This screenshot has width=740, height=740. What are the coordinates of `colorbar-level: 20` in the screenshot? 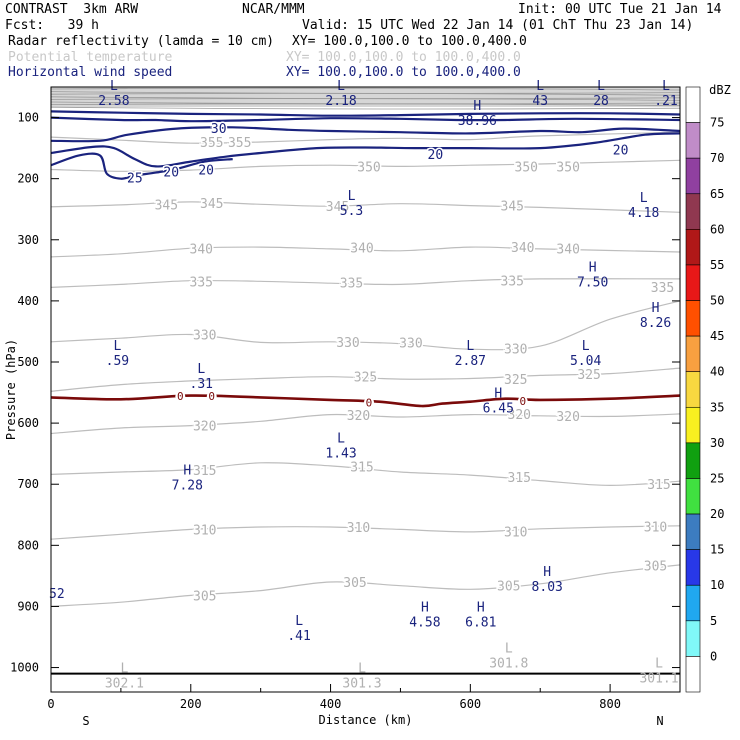 It's located at (717, 514).